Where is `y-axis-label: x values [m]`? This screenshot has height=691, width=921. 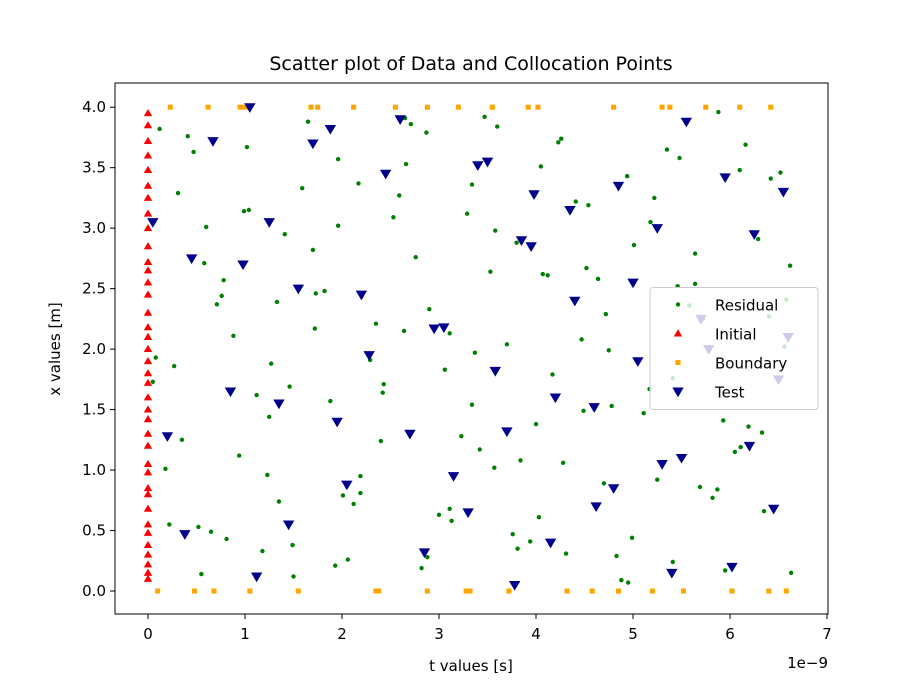
y-axis-label: x values [m] is located at coordinates (55, 349).